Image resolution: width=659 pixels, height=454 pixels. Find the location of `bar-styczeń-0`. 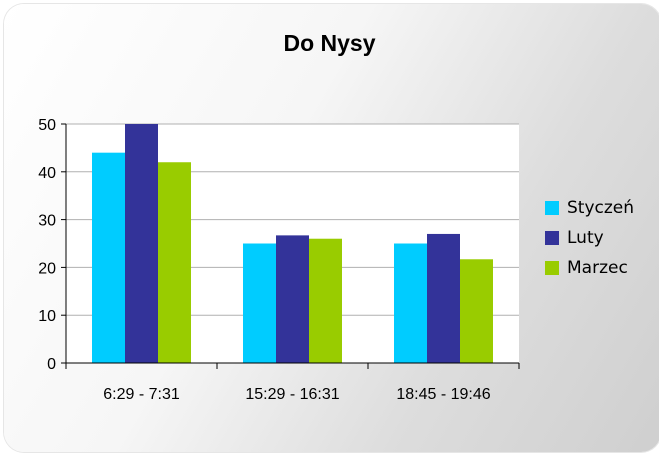

bar-styczeń-0 is located at coordinates (108, 257).